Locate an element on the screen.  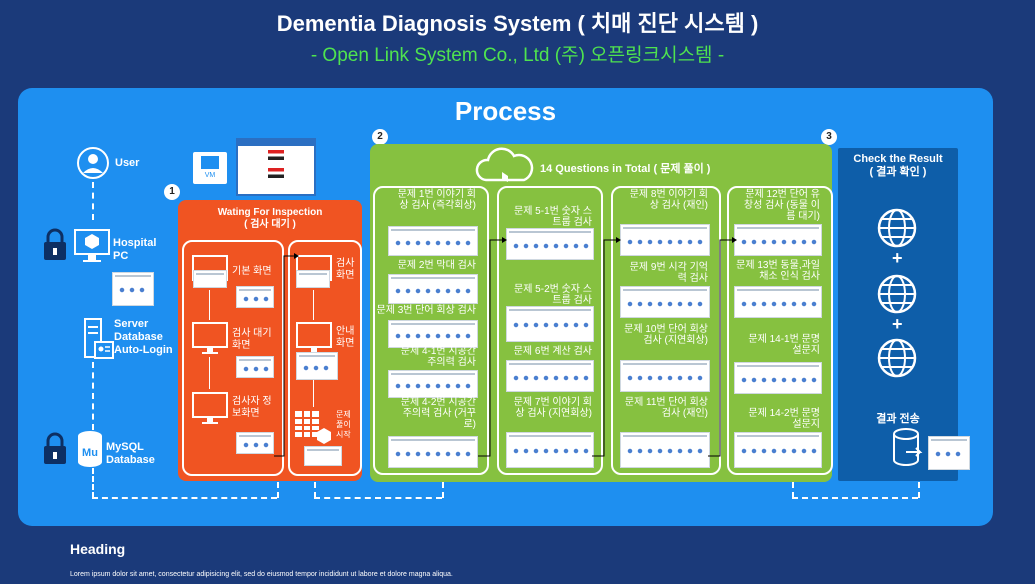
question-label: 문제 4-1번 시공간 주의력 검사 is located at coordinates (438, 357).